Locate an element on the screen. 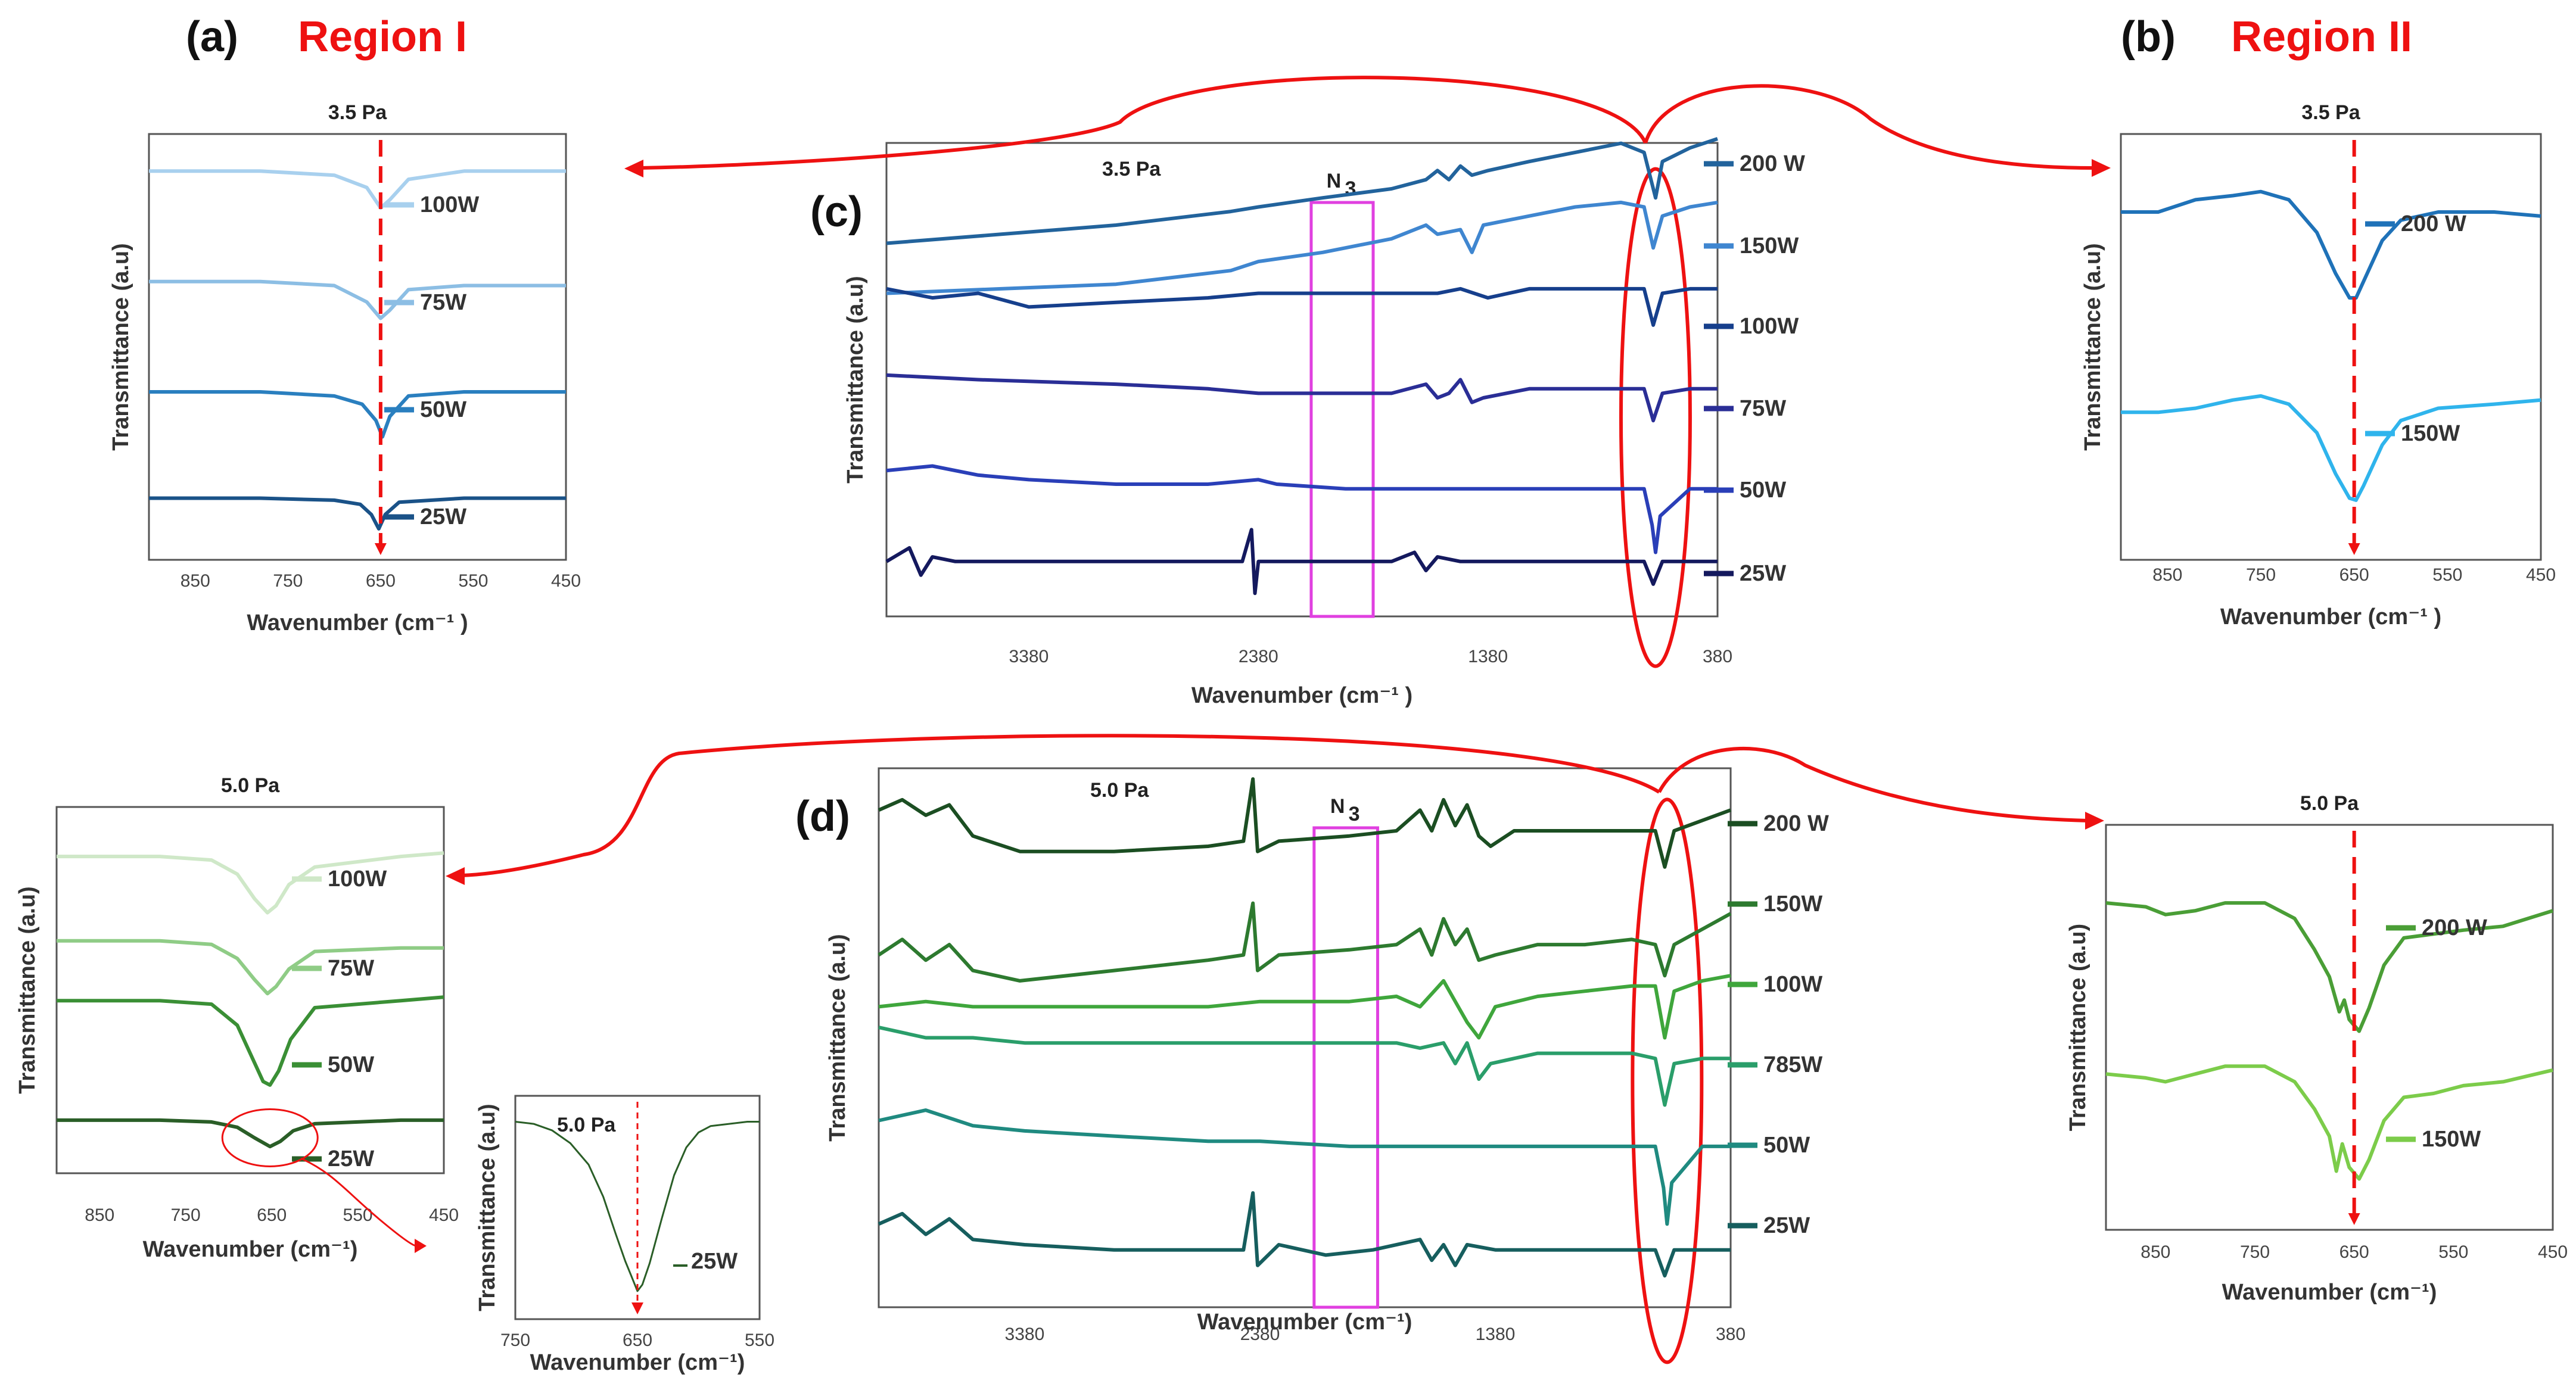  x-tick-label: 380 is located at coordinates (1717, 657).